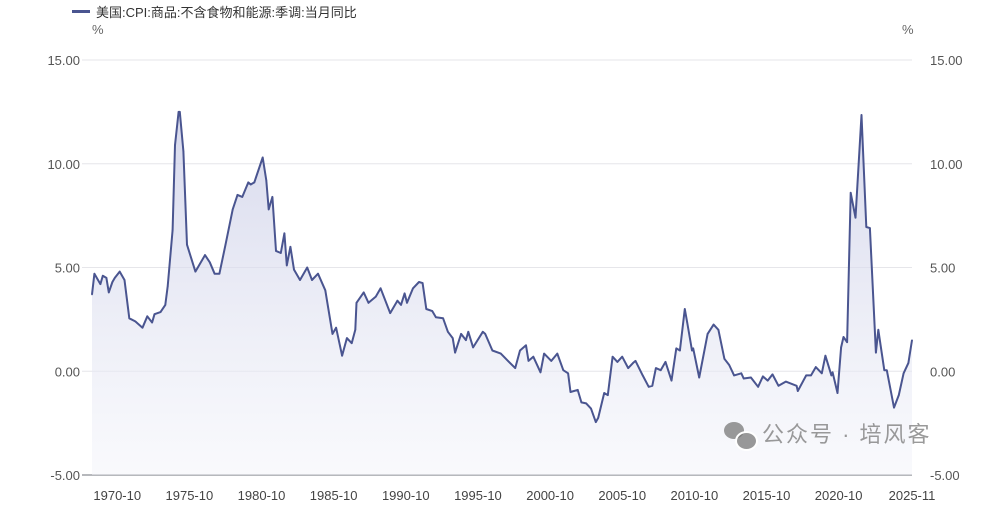  What do you see at coordinates (67, 371) in the screenshot?
I see `y-tick-label-left: 0.00` at bounding box center [67, 371].